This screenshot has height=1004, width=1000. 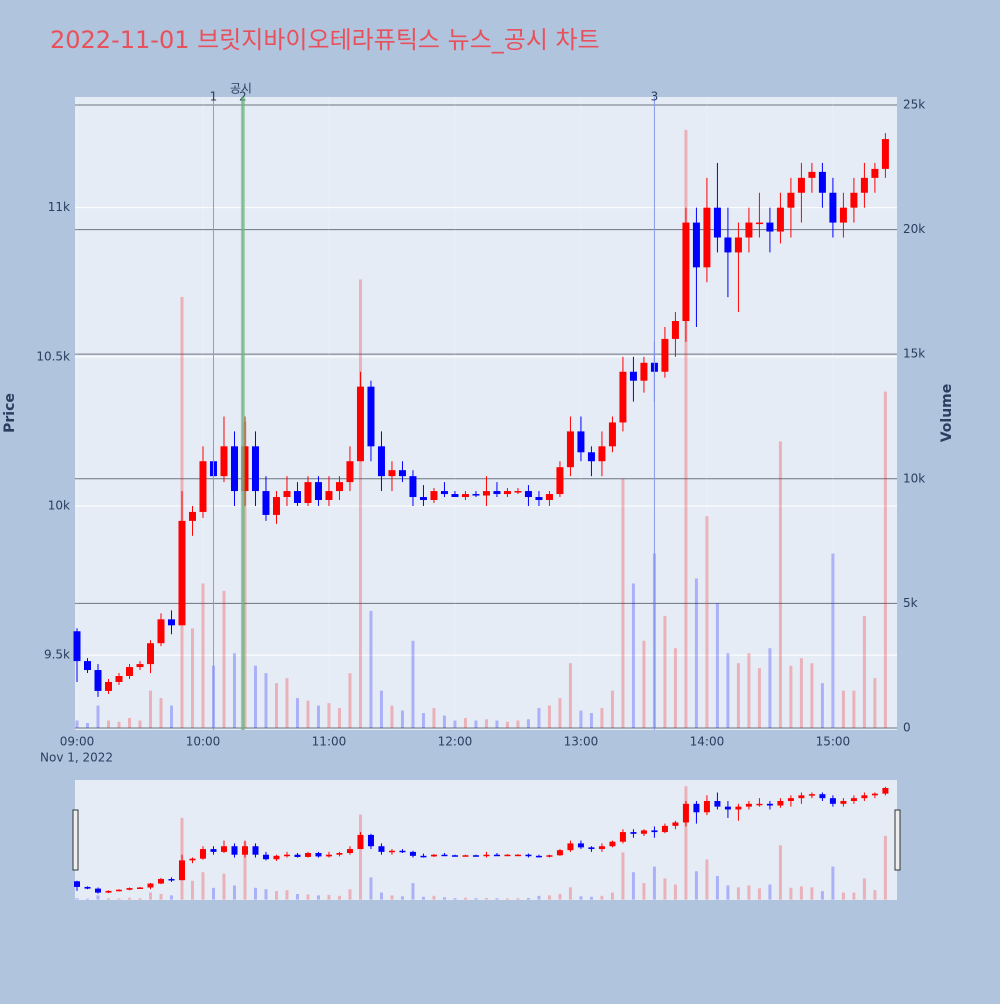 What do you see at coordinates (914, 478) in the screenshot?
I see `y2-tick-label: 10k` at bounding box center [914, 478].